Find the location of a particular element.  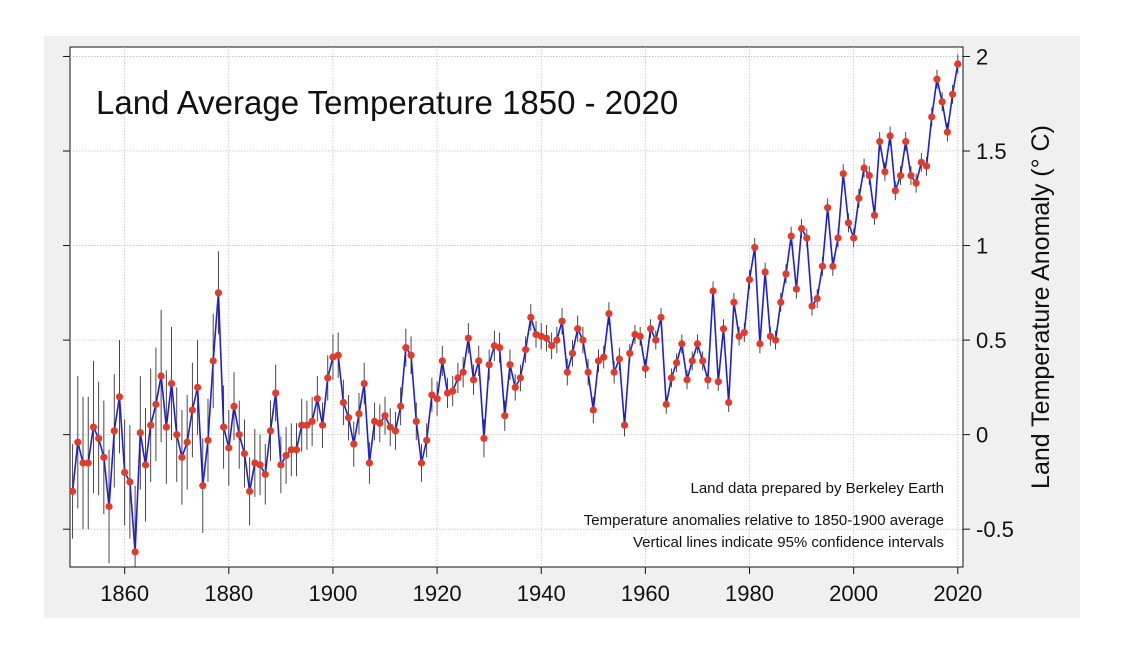

y-tick-label: 1 is located at coordinates (982, 246).